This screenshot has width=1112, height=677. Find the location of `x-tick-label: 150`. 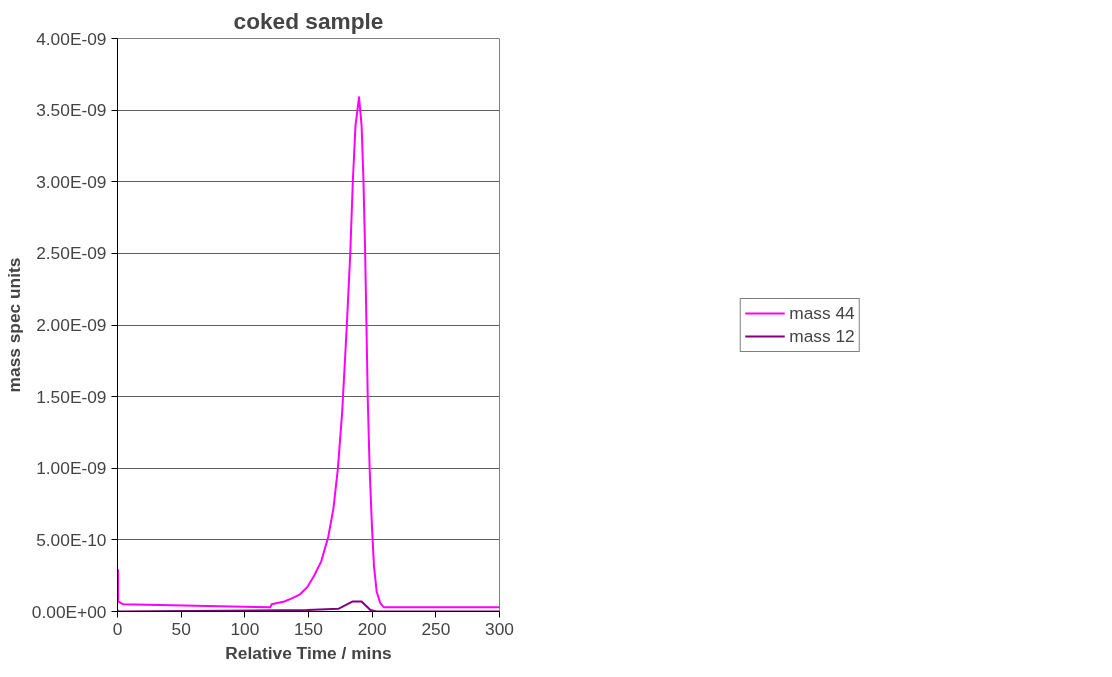

x-tick-label: 150 is located at coordinates (308, 628).